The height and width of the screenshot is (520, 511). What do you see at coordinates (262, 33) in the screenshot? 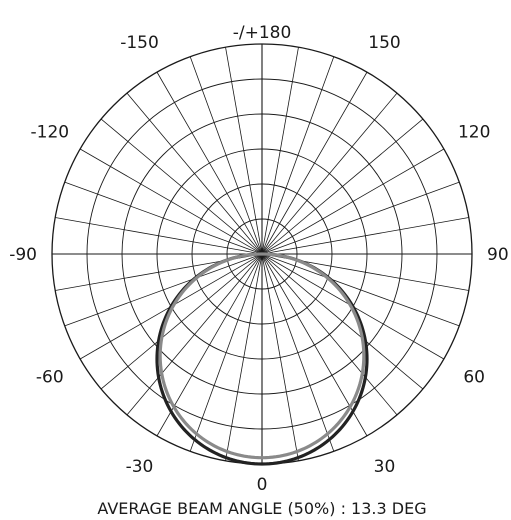
I see `angle-label: -/+180` at bounding box center [262, 33].